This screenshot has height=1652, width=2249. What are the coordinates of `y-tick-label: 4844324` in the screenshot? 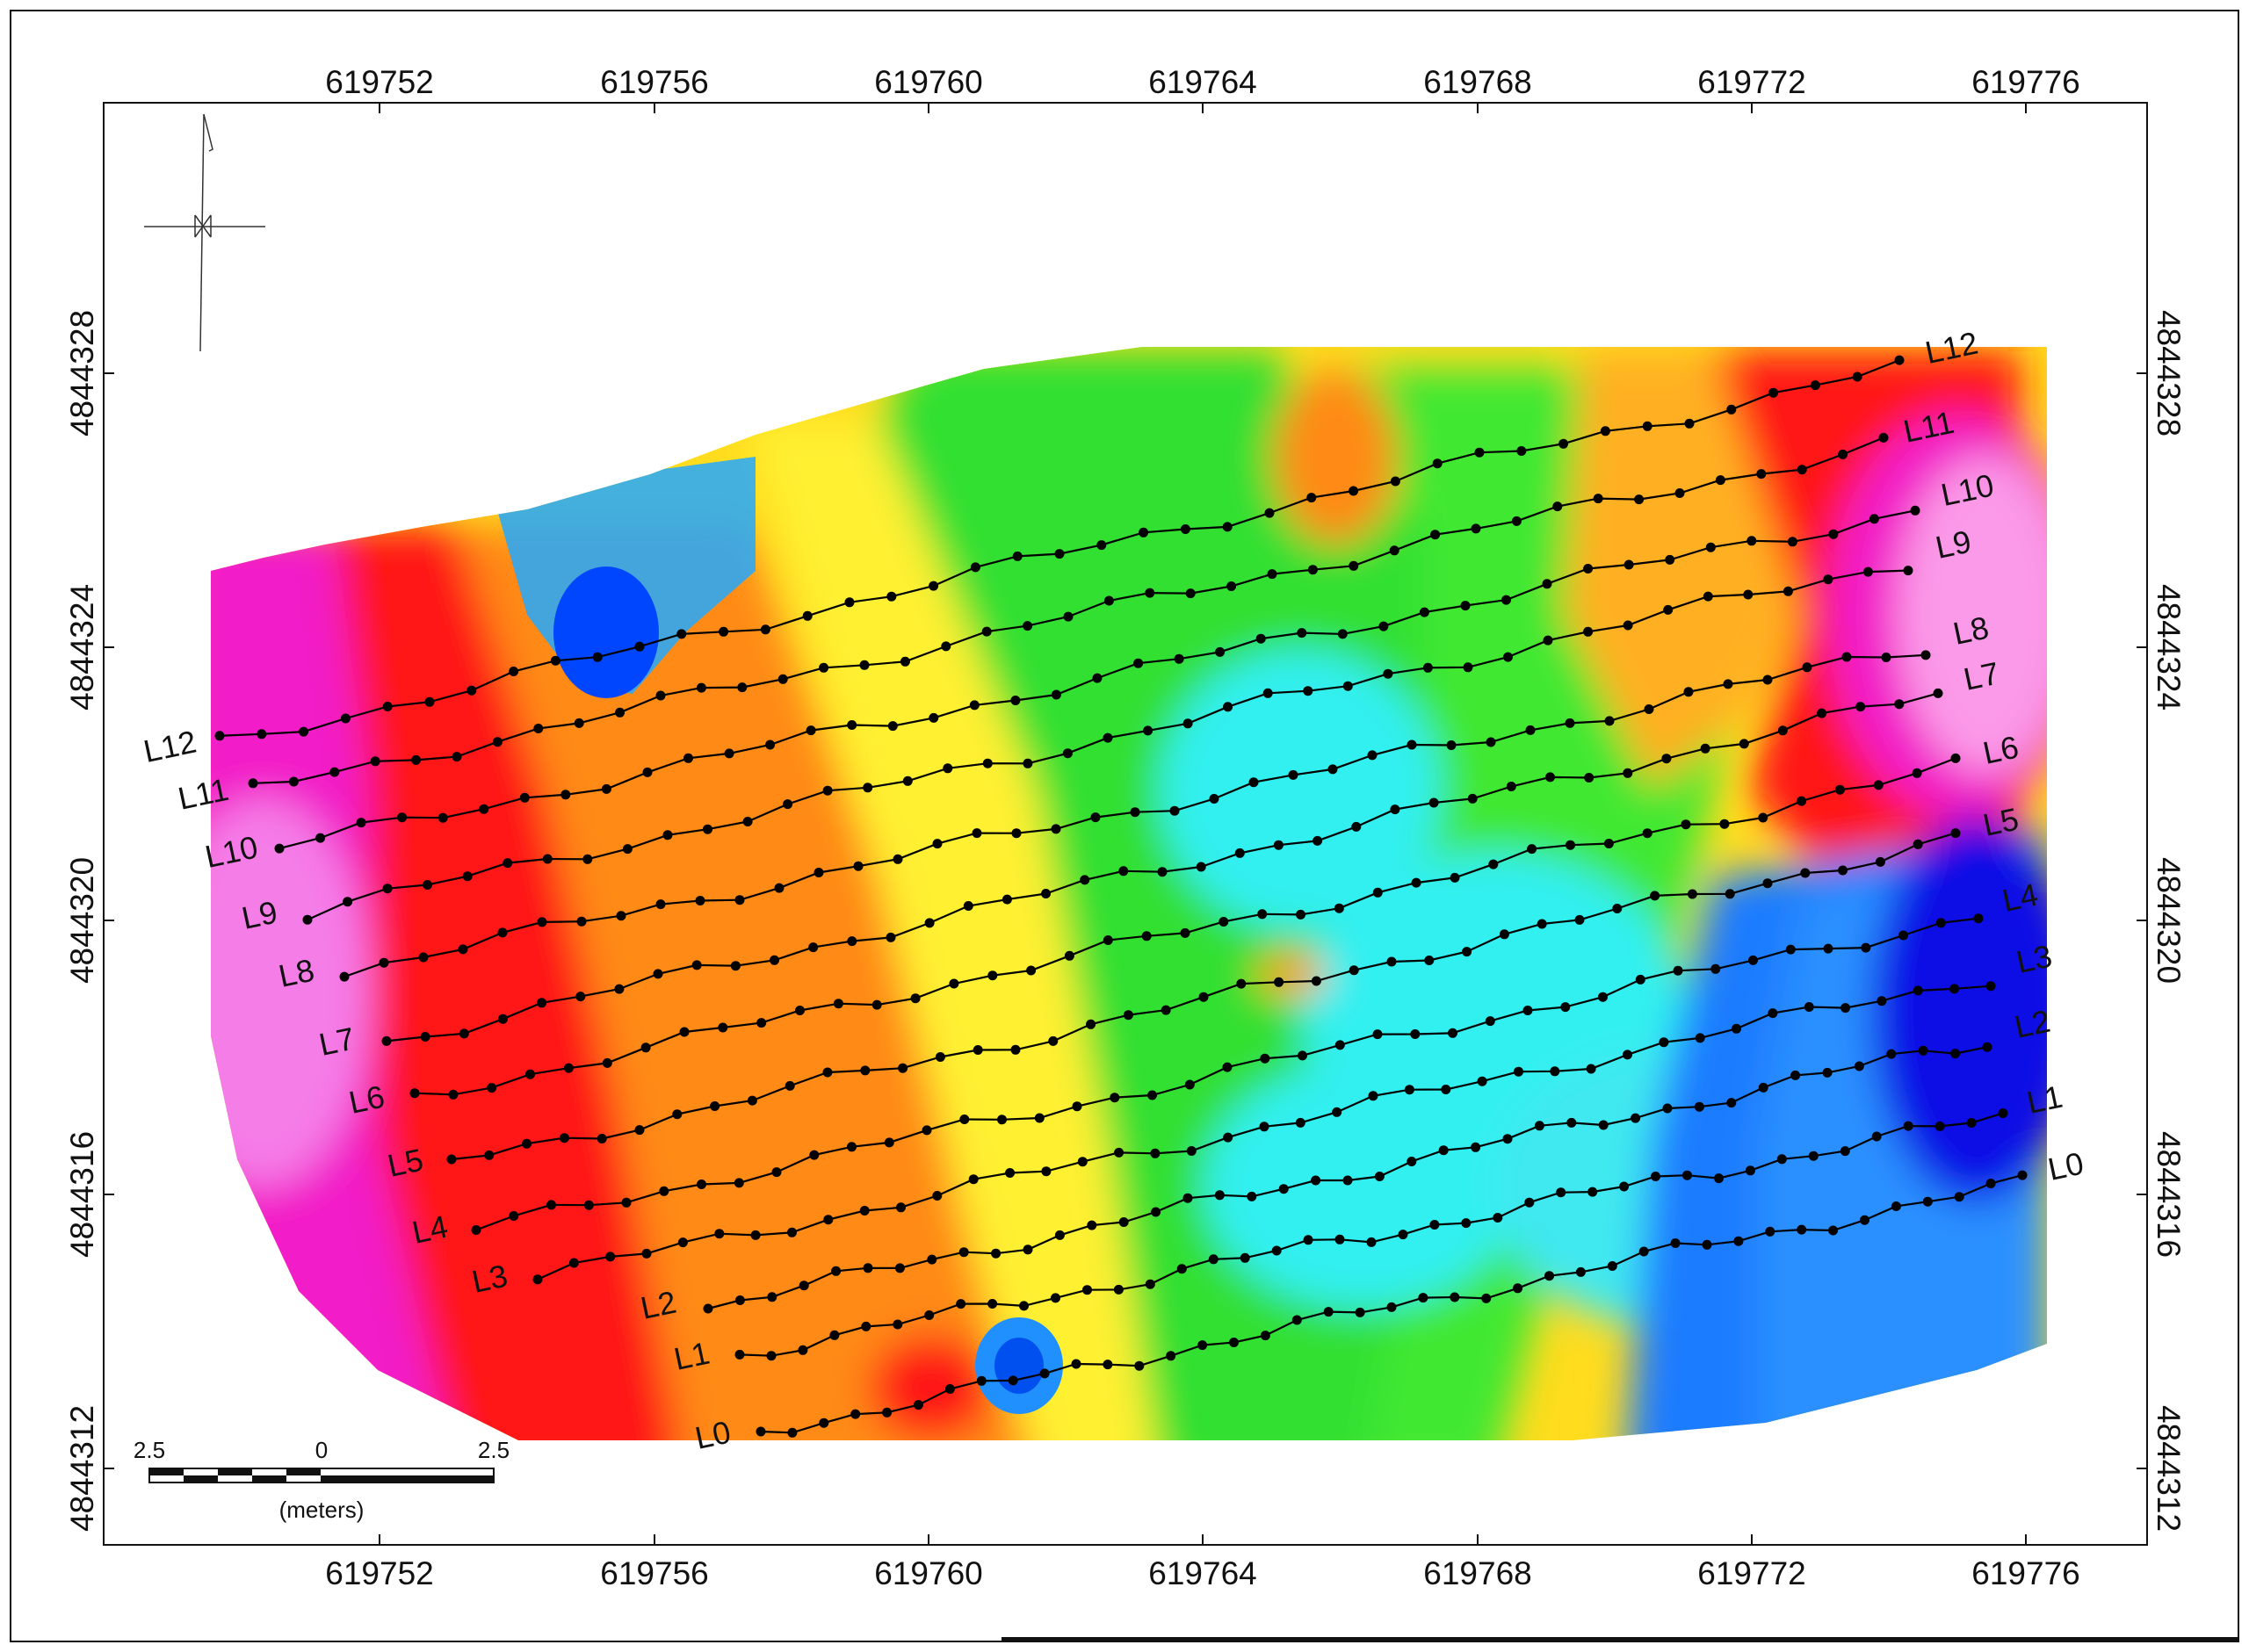 It's located at (2169, 647).